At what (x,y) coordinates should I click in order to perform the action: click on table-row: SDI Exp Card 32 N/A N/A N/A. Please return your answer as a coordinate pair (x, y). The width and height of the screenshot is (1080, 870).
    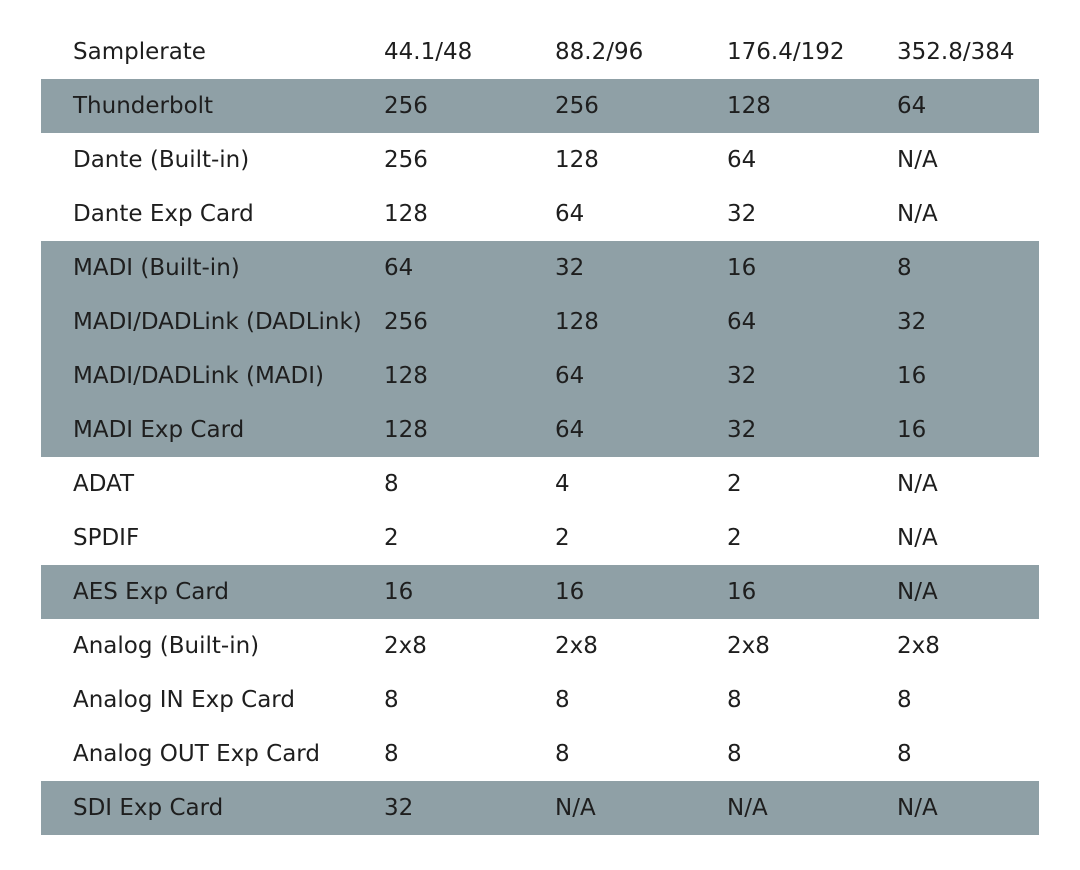
    Looking at the image, I should click on (540, 808).